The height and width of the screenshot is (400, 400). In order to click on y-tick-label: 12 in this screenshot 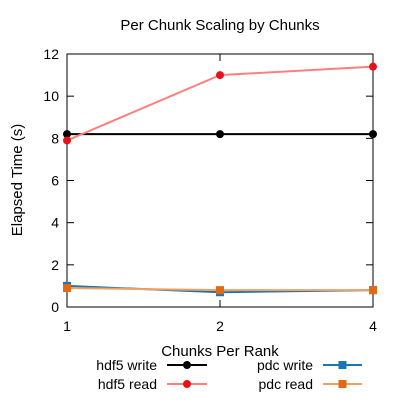, I will do `click(51, 54)`.